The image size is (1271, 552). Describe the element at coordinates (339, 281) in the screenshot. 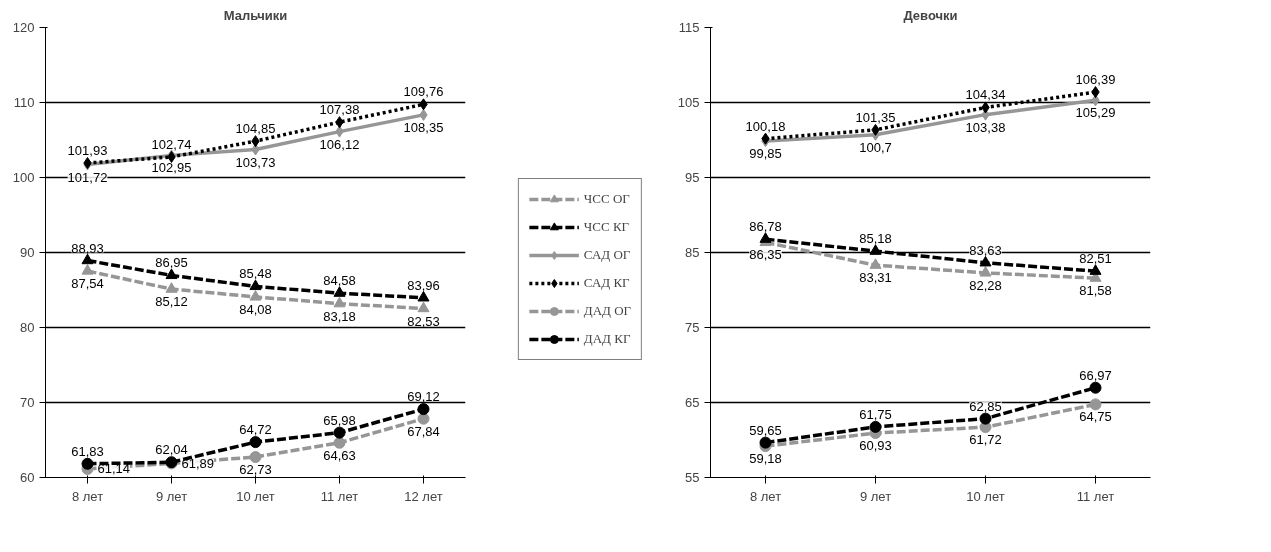

I see `data-label: 84,58` at that location.